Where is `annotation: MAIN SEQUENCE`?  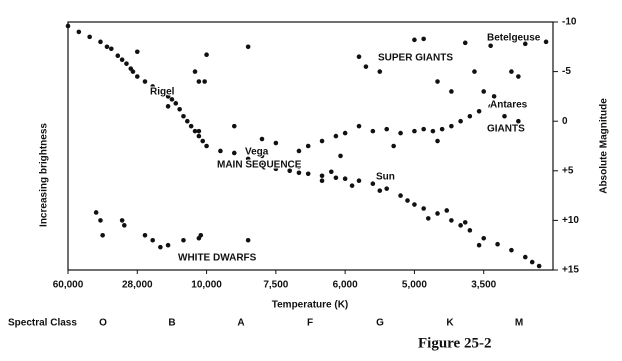
annotation: MAIN SEQUENCE is located at coordinates (259, 165).